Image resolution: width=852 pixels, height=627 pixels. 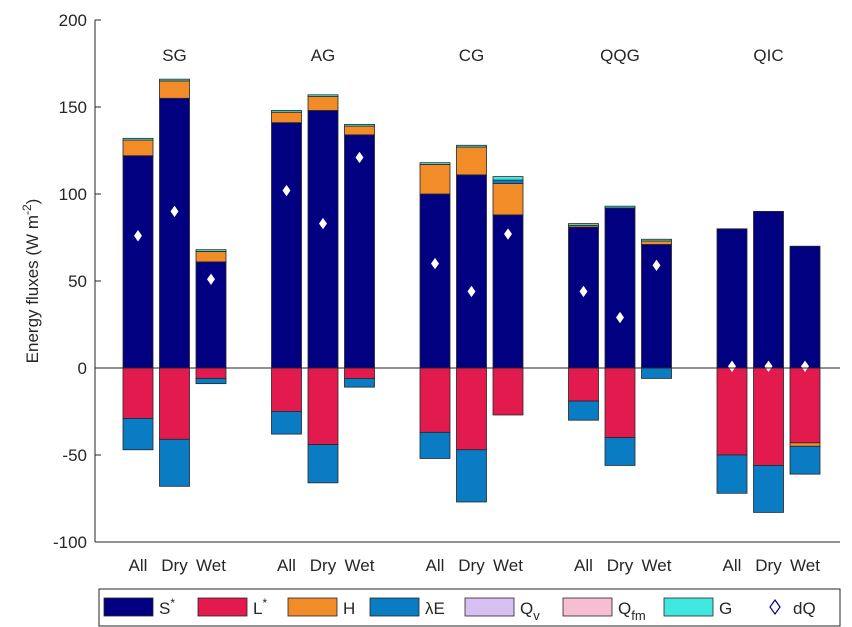 What do you see at coordinates (472, 55) in the screenshot?
I see `group-title: CG` at bounding box center [472, 55].